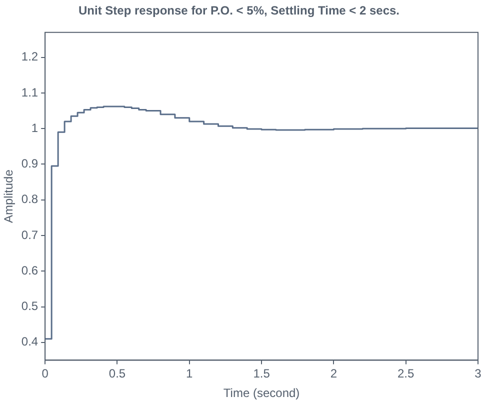 The height and width of the screenshot is (405, 486). Describe the element at coordinates (9, 196) in the screenshot. I see `y-axis-title: Amplitude` at that location.